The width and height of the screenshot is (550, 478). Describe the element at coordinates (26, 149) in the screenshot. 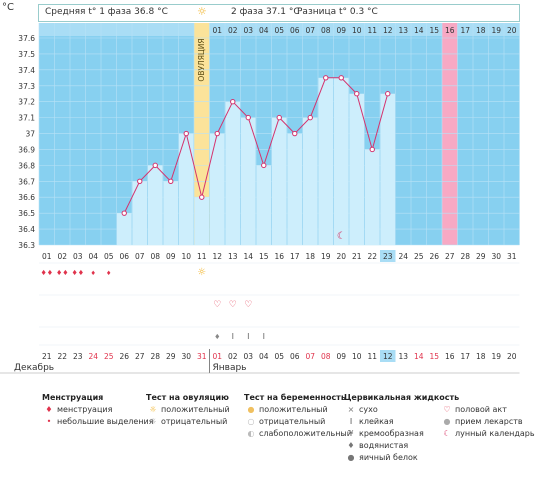

I see `y-tick-label: 36.9` at that location.